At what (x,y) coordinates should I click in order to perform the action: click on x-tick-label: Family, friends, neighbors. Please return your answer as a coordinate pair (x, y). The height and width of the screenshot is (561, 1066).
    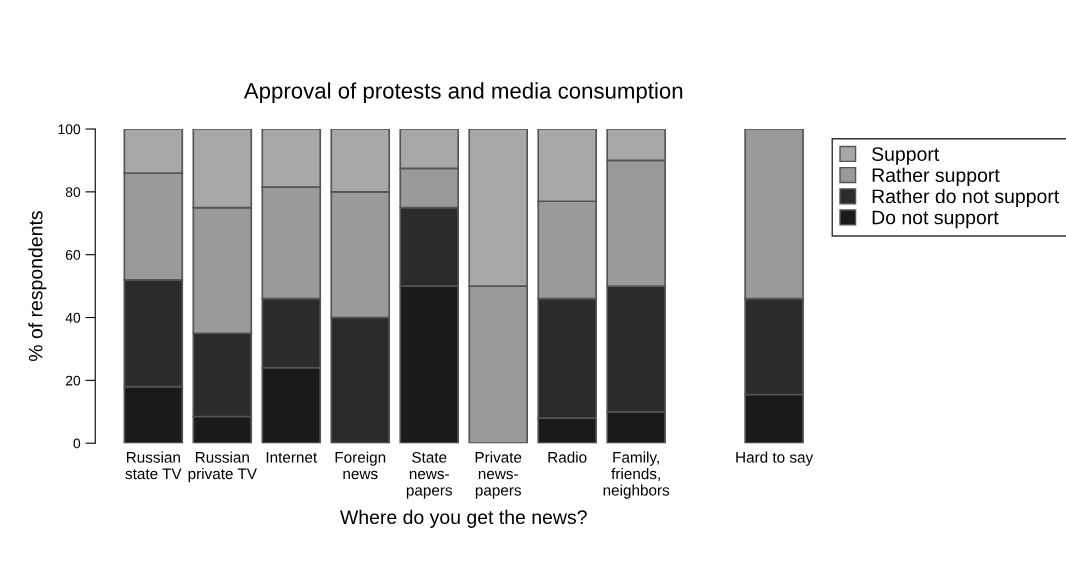
    Looking at the image, I should click on (636, 475).